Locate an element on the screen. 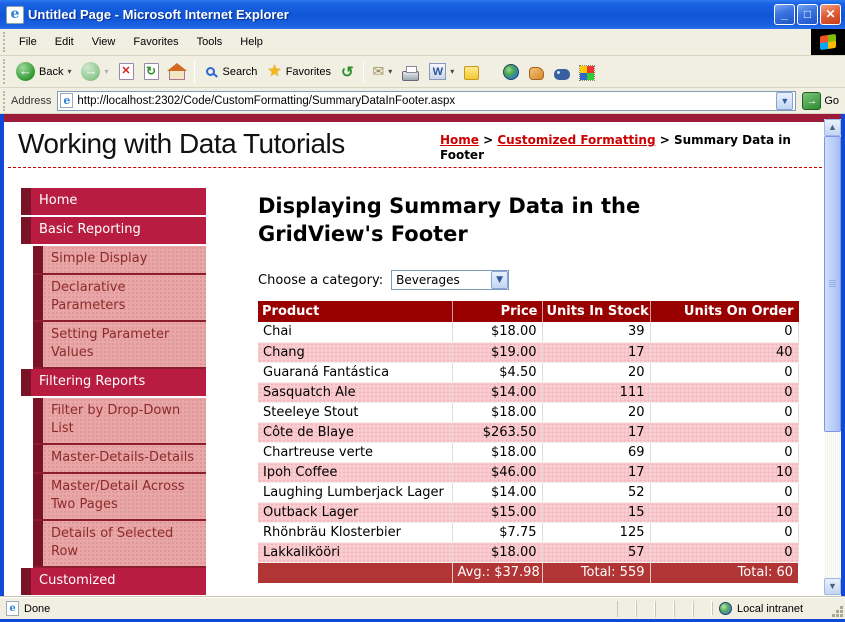 The height and width of the screenshot is (622, 845). go-button: → is located at coordinates (812, 100).